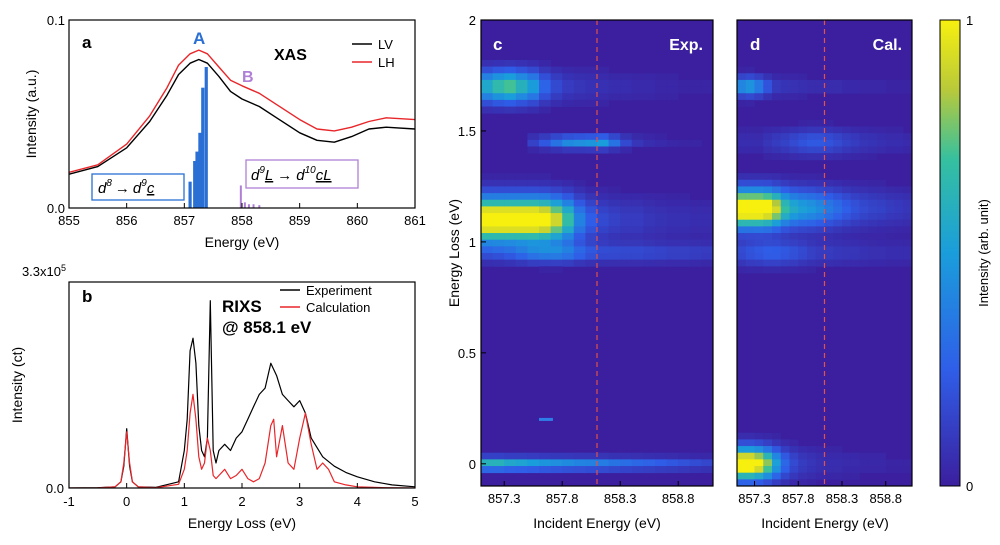  What do you see at coordinates (504, 498) in the screenshot?
I see `c-ticks-xtick-label-0: 857.3` at bounding box center [504, 498].